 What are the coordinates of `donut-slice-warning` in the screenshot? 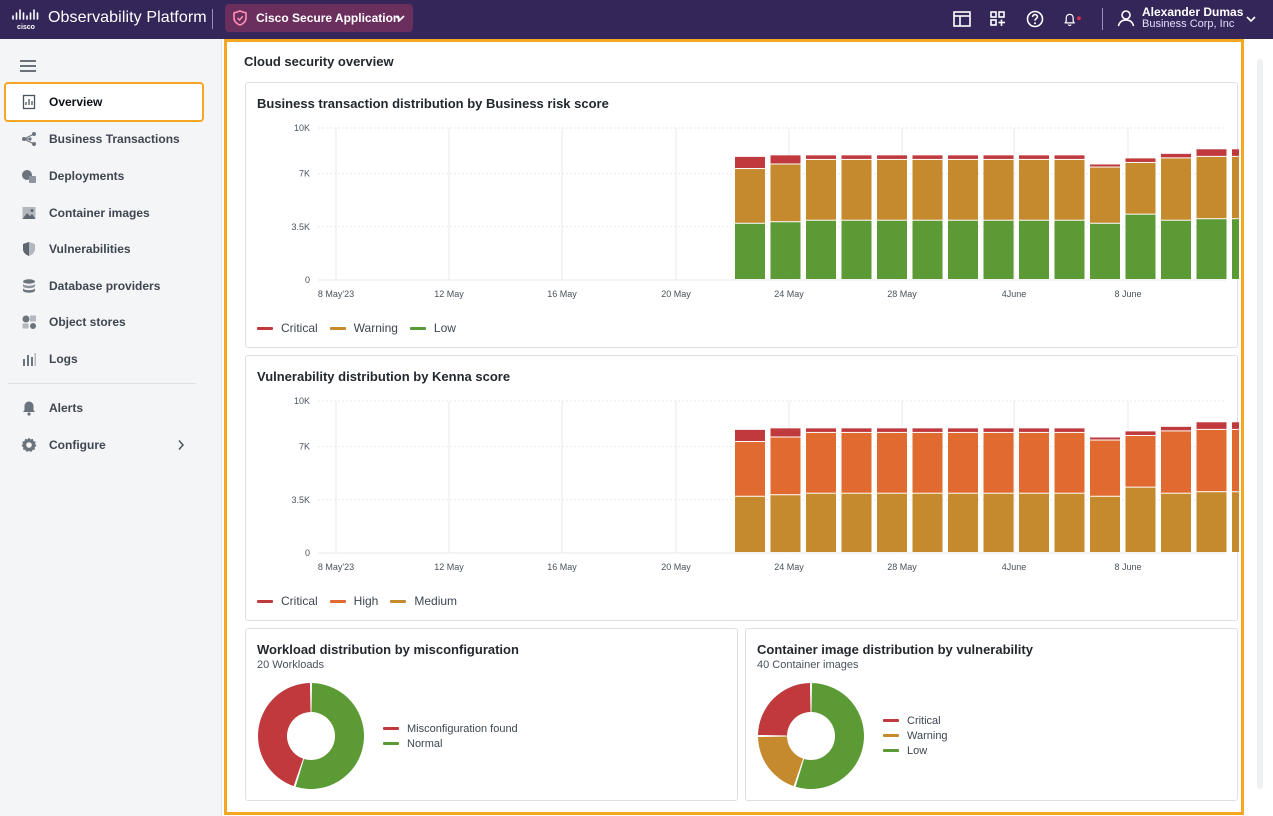 It's located at (781, 761).